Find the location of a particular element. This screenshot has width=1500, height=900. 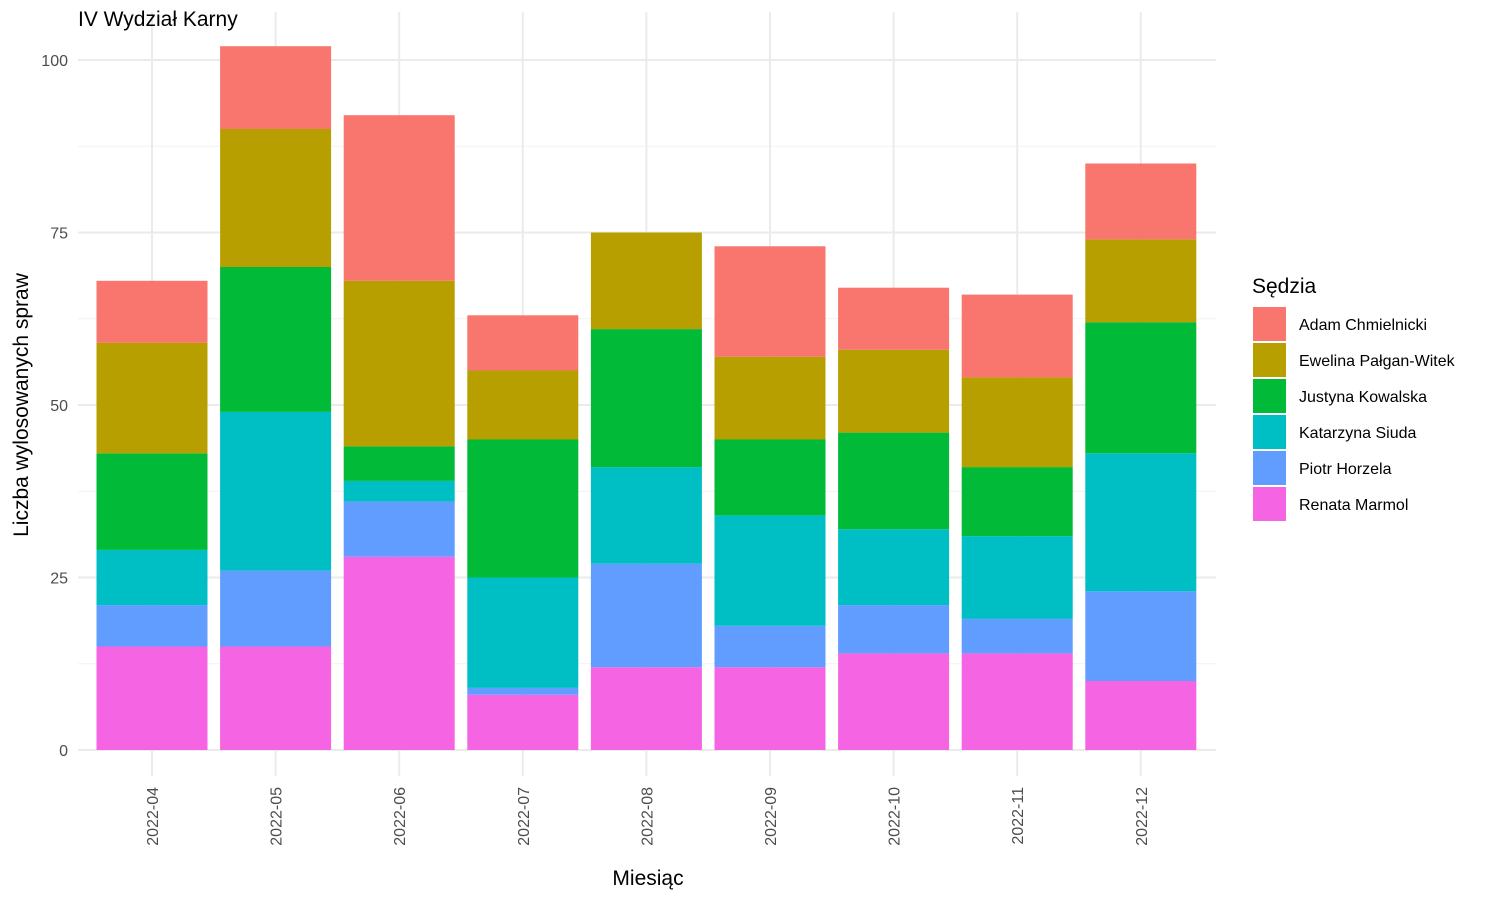

x-tick-label: 2022-07 is located at coordinates (524, 816).